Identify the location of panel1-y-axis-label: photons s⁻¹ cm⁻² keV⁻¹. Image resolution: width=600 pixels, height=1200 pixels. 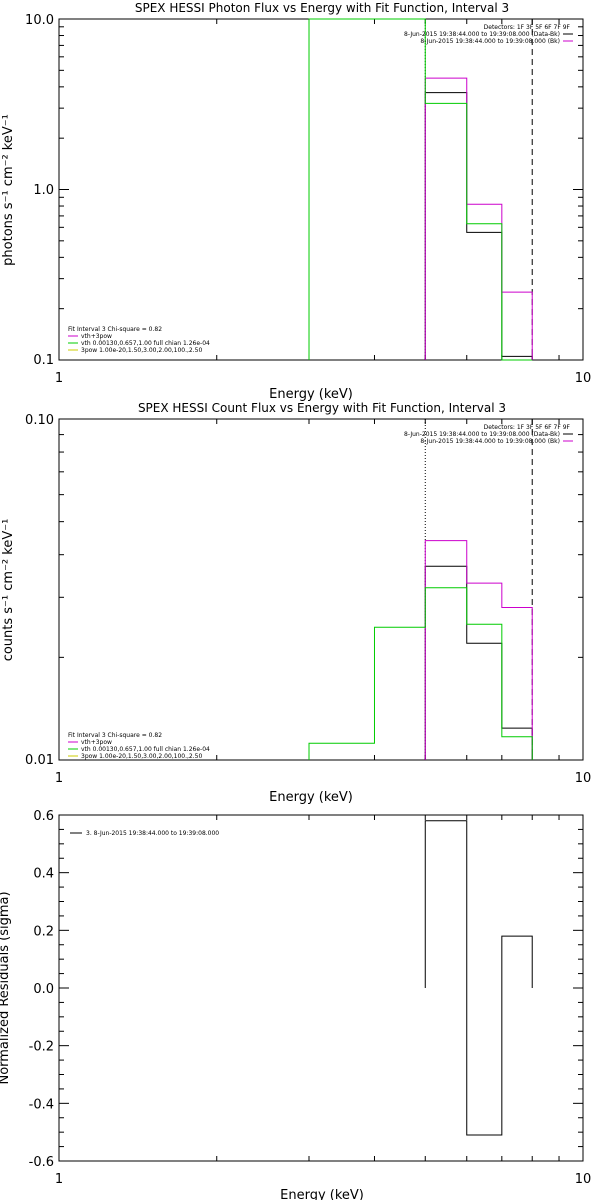
(8, 190).